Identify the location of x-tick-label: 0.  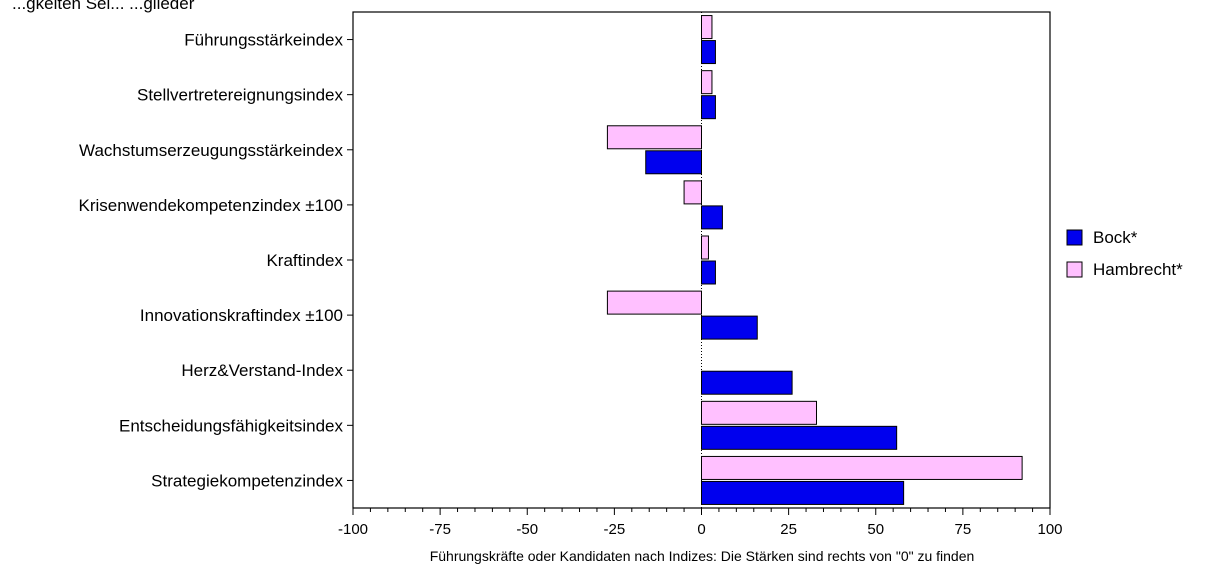
(701, 529).